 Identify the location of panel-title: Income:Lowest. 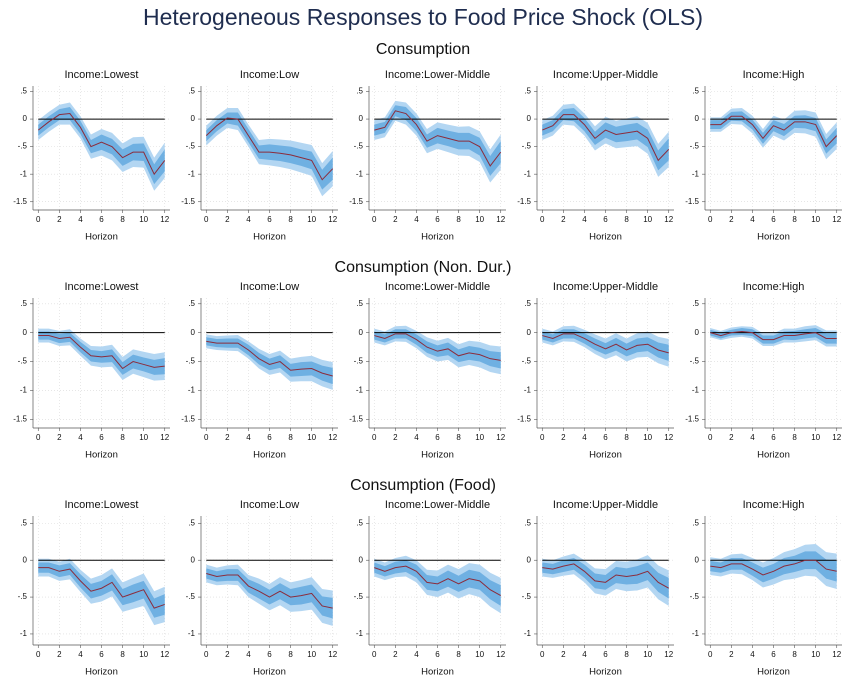
(102, 505).